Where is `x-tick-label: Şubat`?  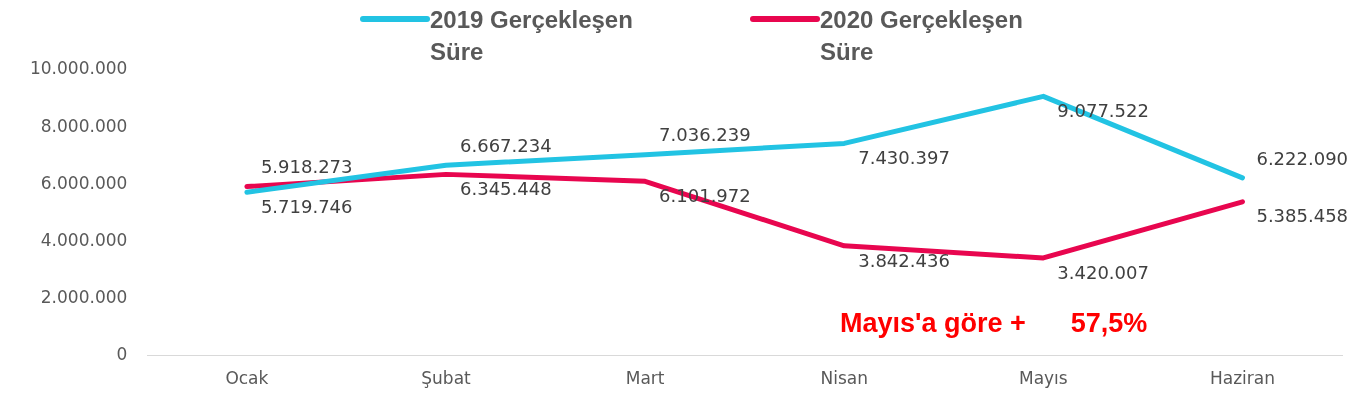 x-tick-label: Şubat is located at coordinates (446, 378).